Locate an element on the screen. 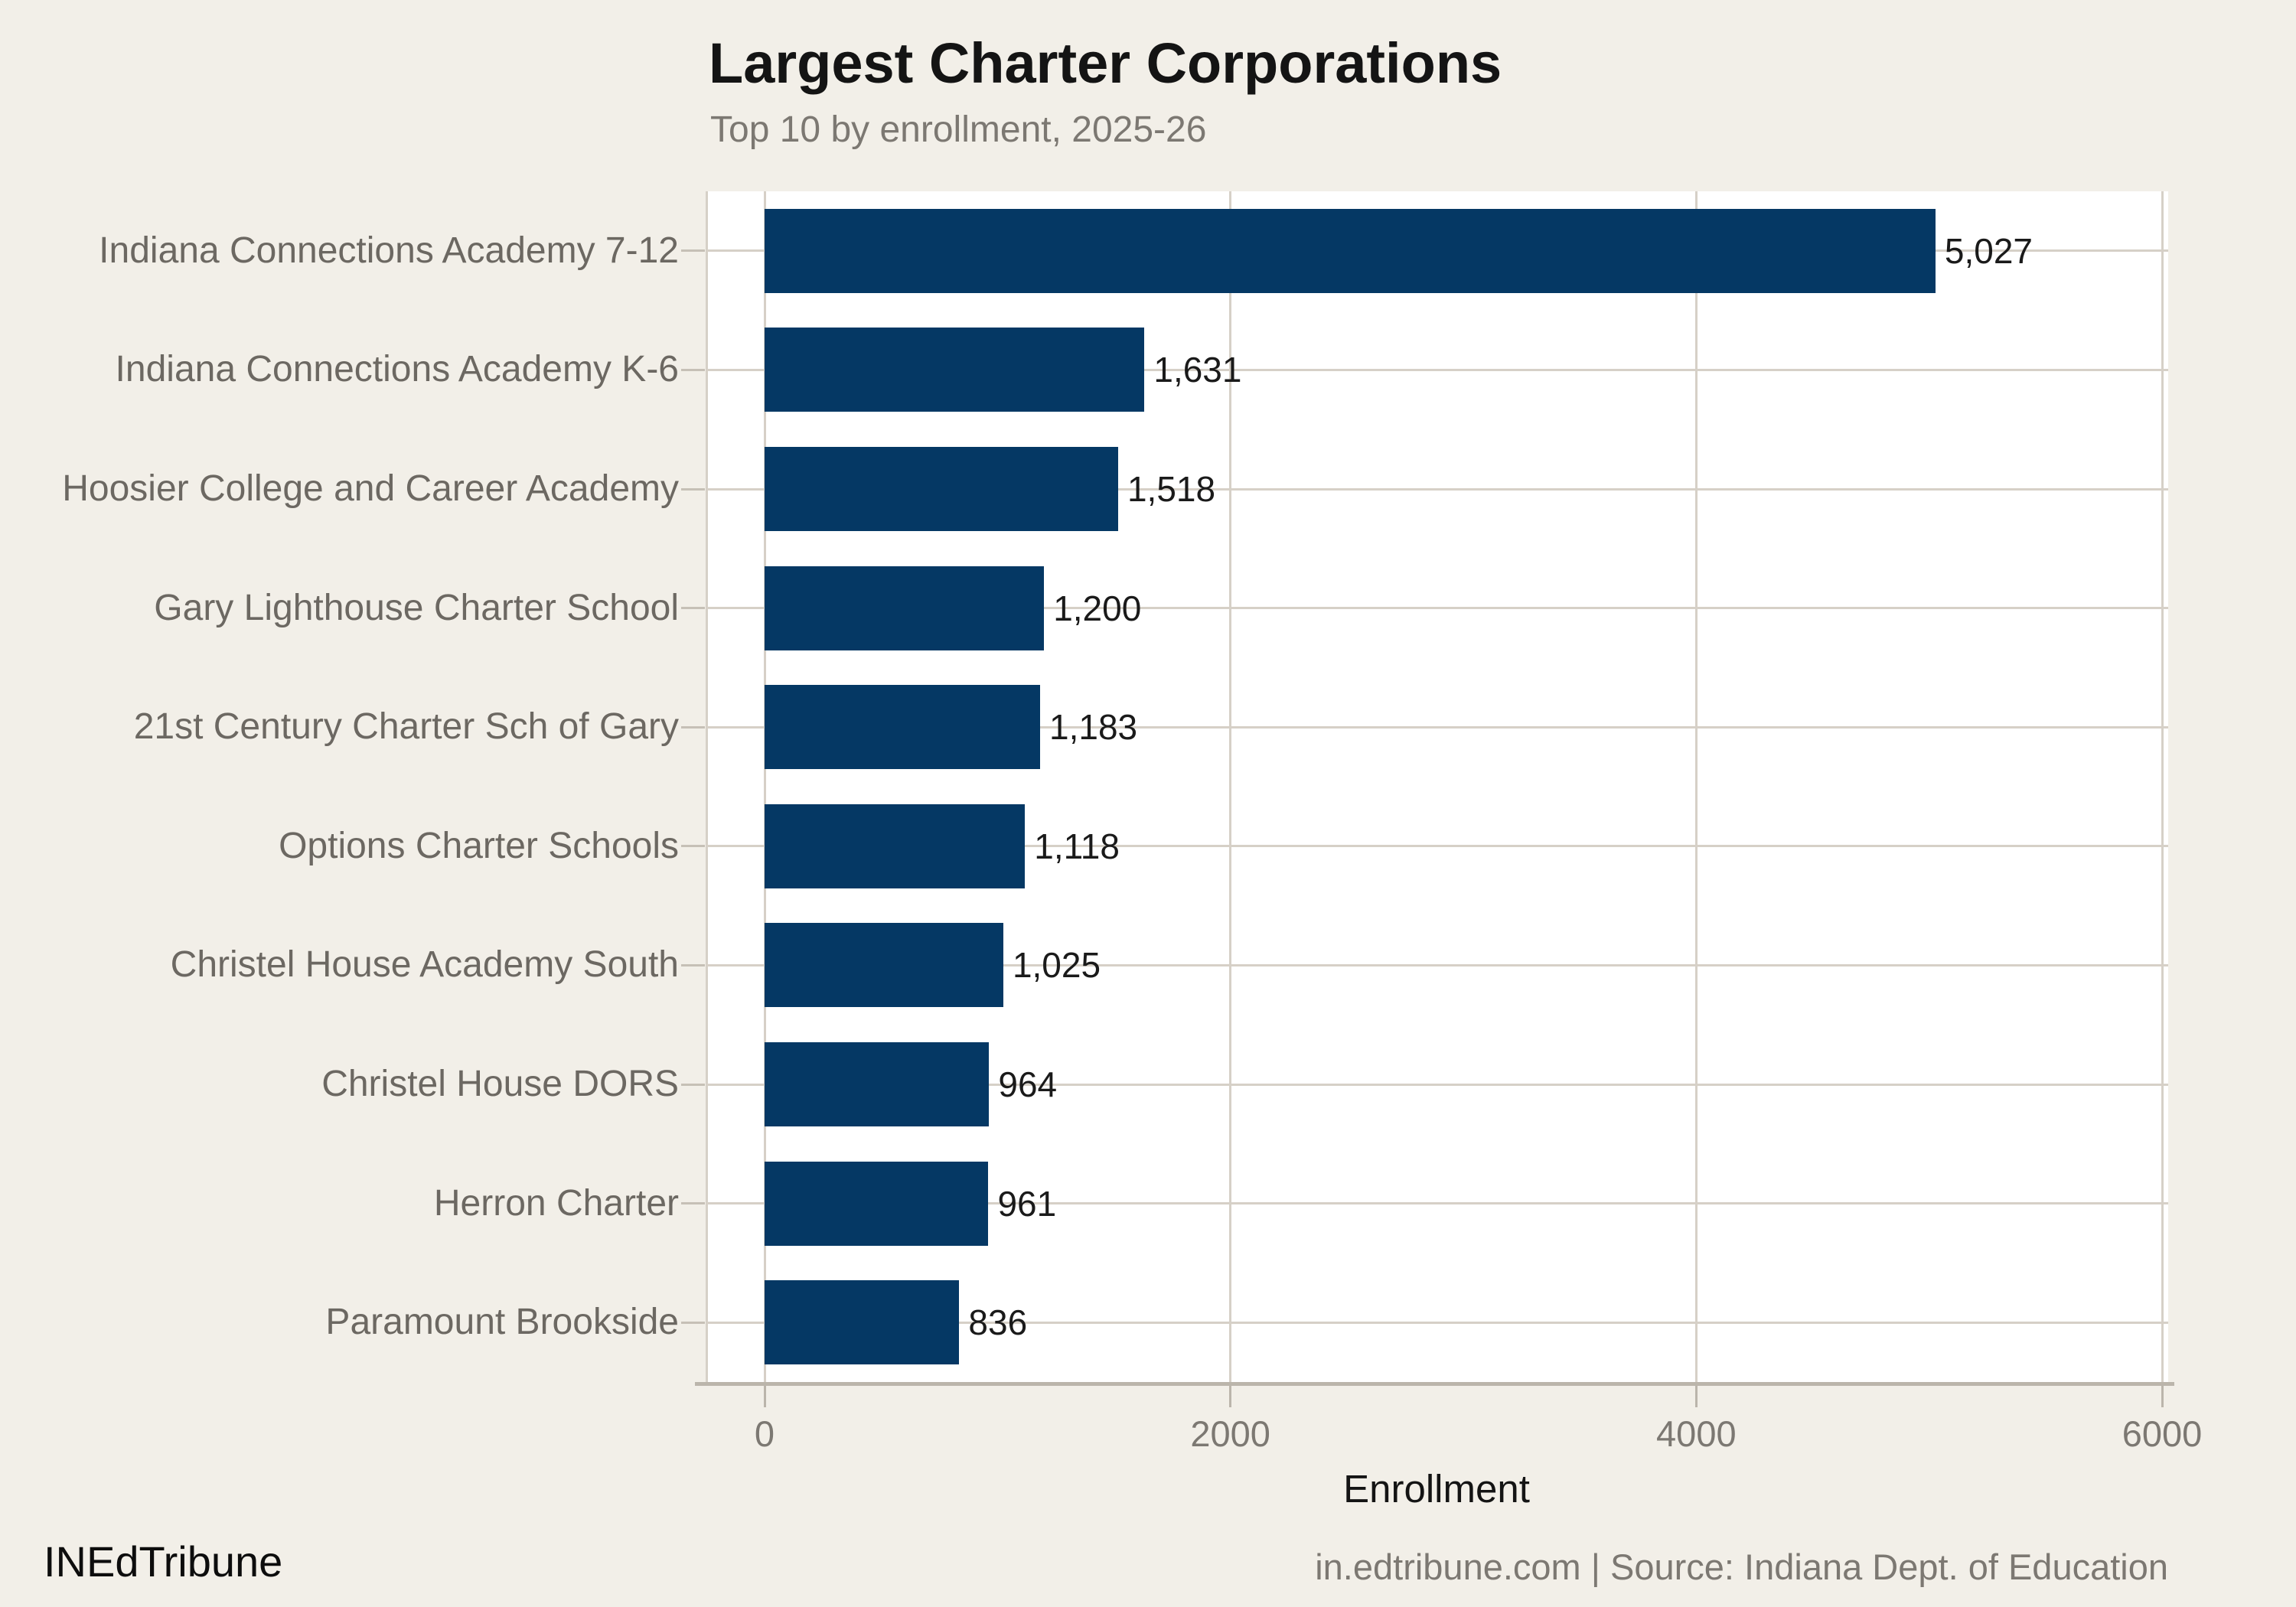 The image size is (2296, 1607). y-axis-label: Herron Charter is located at coordinates (556, 1203).